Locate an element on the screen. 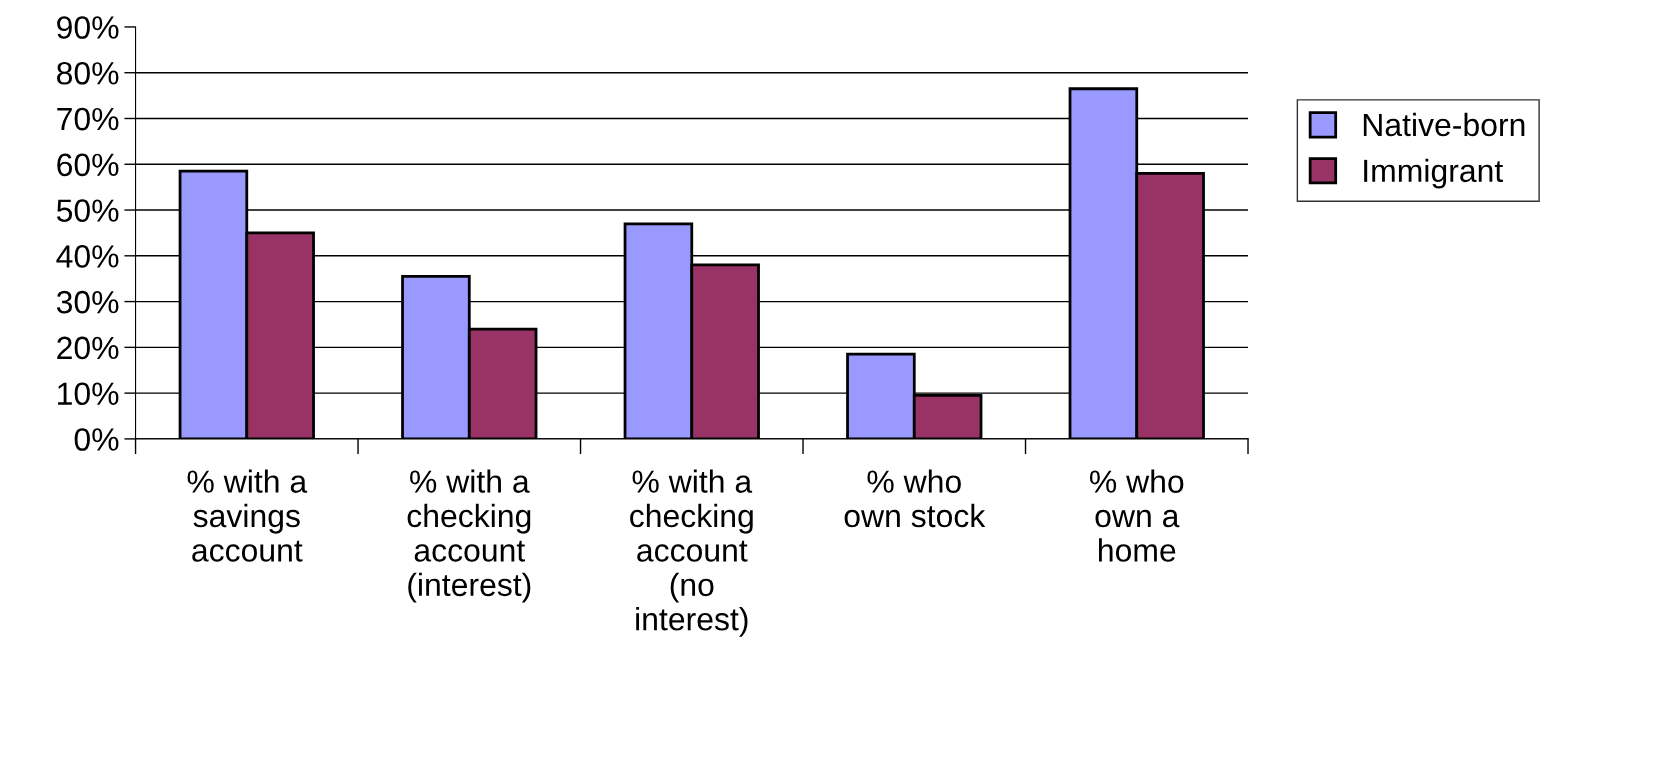 Image resolution: width=1653 pixels, height=770 pixels. y-tick-label: 40% is located at coordinates (87, 256).